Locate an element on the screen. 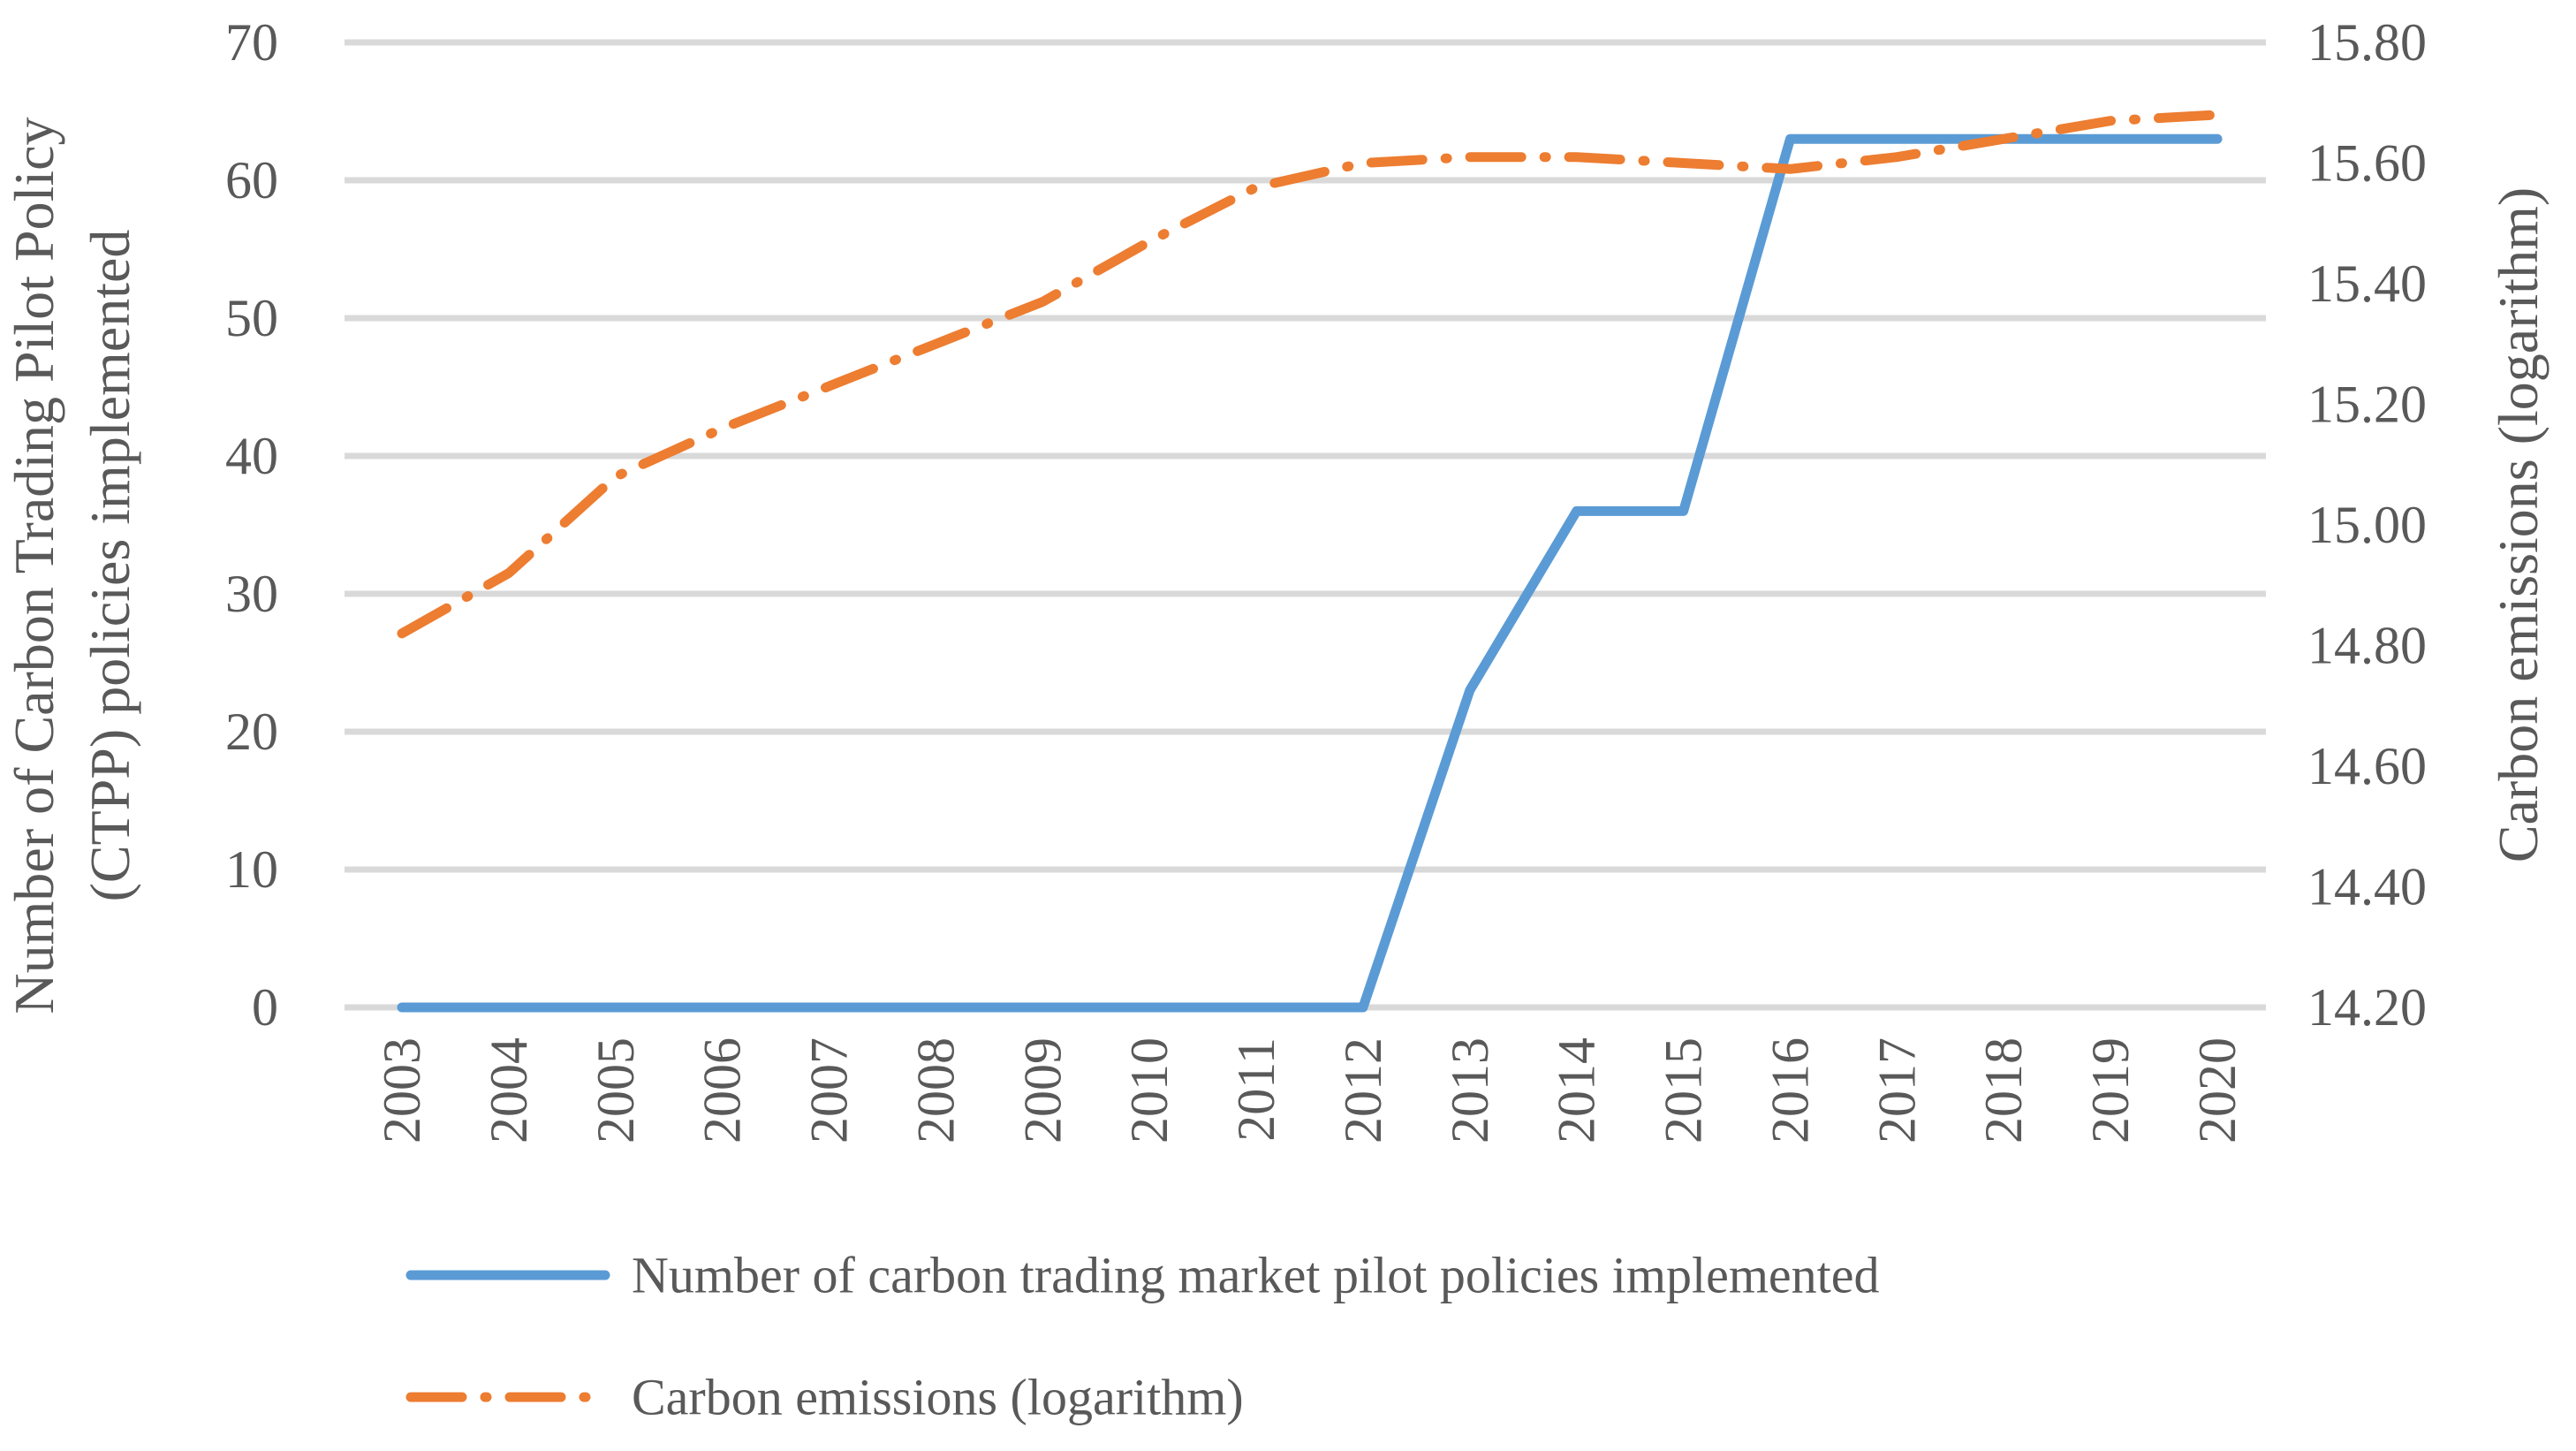 The image size is (2576, 1451). x-axis-tick-label: 2016 is located at coordinates (1790, 1090).